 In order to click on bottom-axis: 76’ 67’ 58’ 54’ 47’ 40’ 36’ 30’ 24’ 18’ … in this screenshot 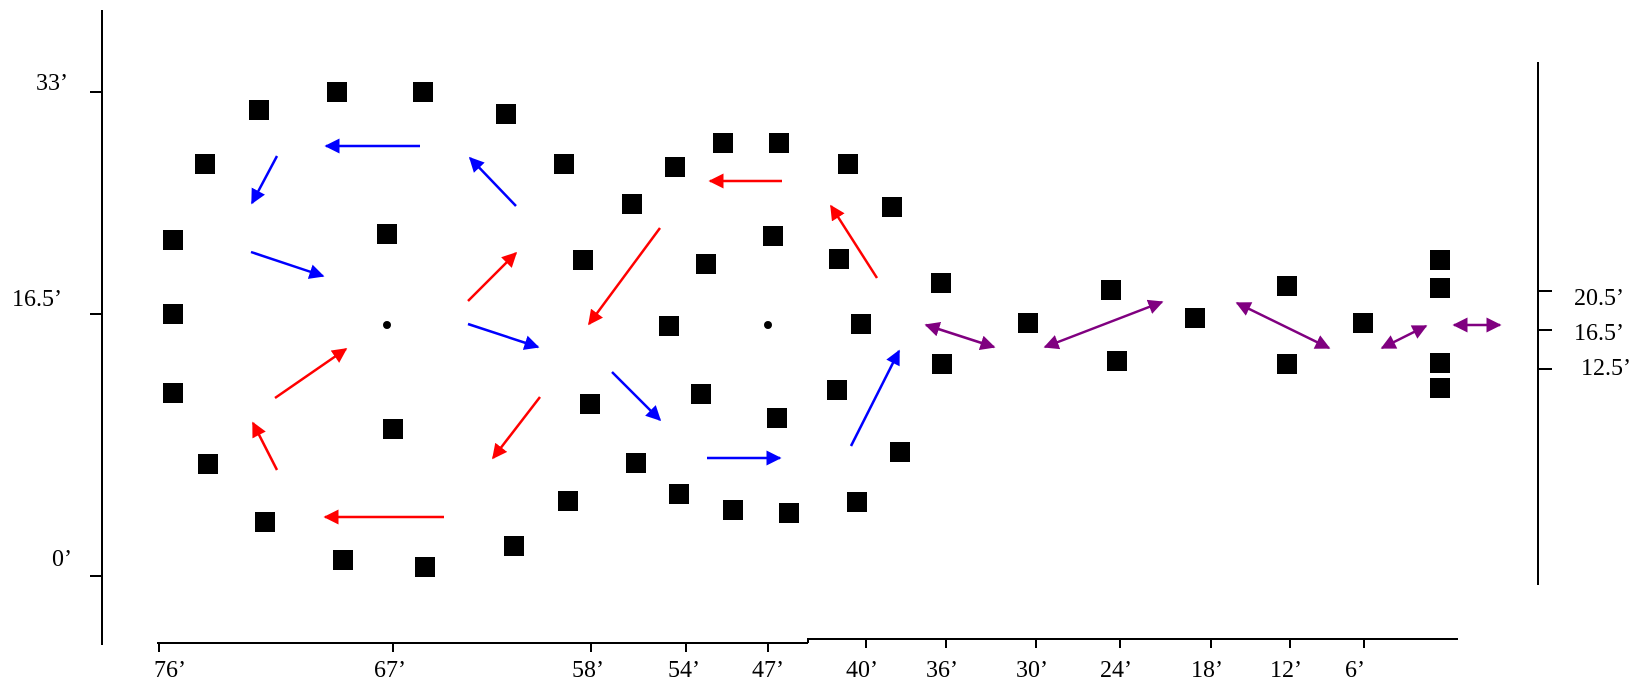, I will do `click(806, 660)`.